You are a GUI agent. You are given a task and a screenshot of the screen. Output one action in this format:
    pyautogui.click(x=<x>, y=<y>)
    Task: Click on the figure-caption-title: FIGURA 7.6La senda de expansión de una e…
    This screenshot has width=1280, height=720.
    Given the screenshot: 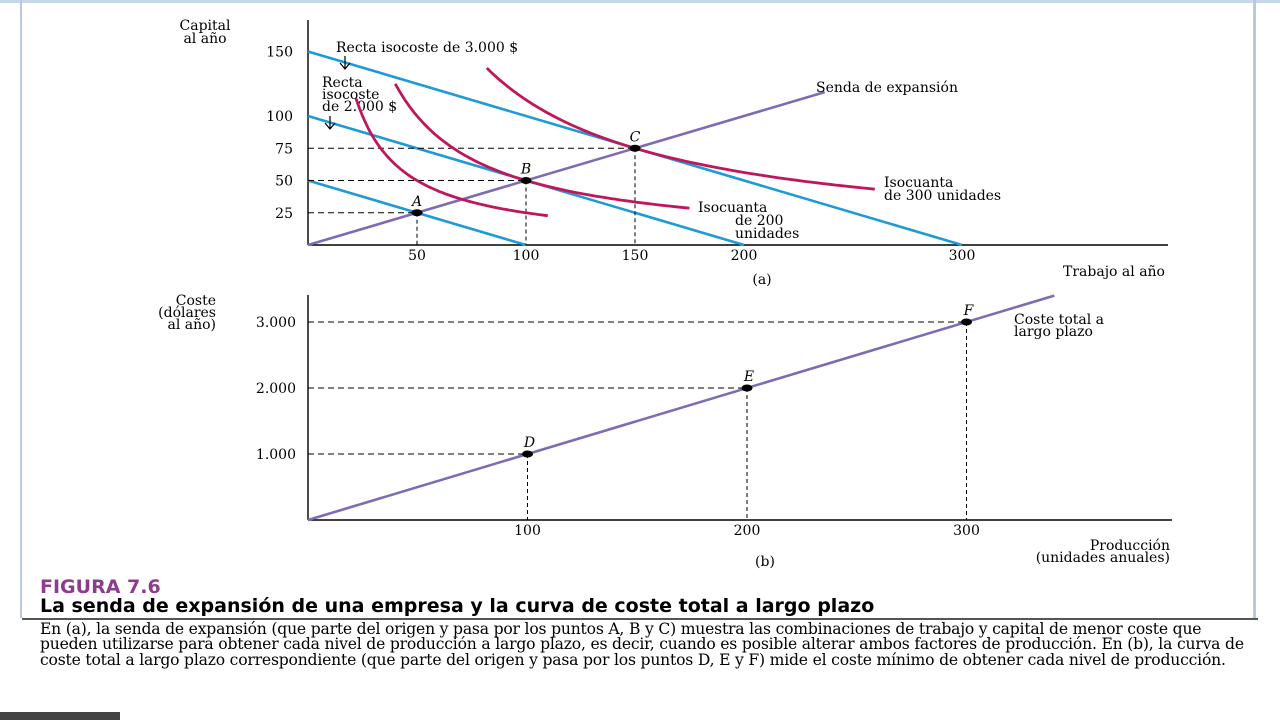 What is the action you would take?
    pyautogui.click(x=640, y=597)
    